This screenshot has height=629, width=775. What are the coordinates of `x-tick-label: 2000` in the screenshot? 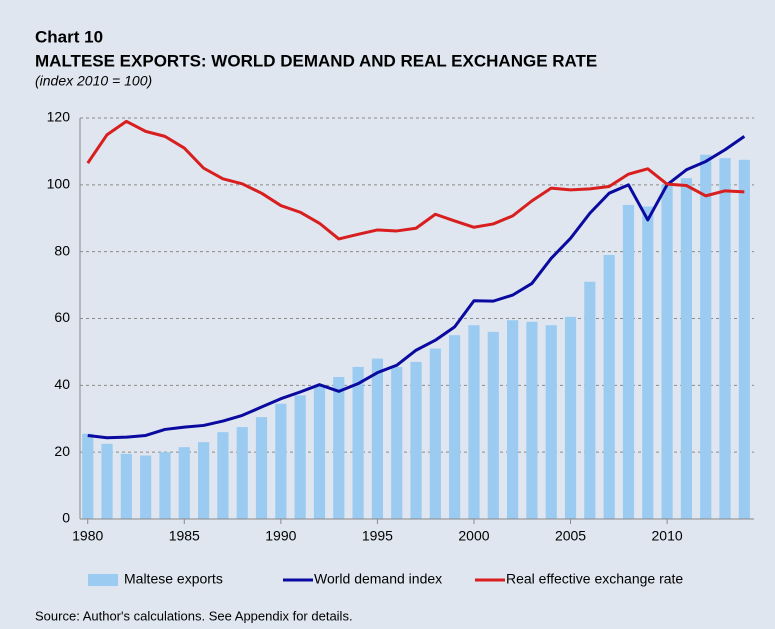 It's located at (473, 536).